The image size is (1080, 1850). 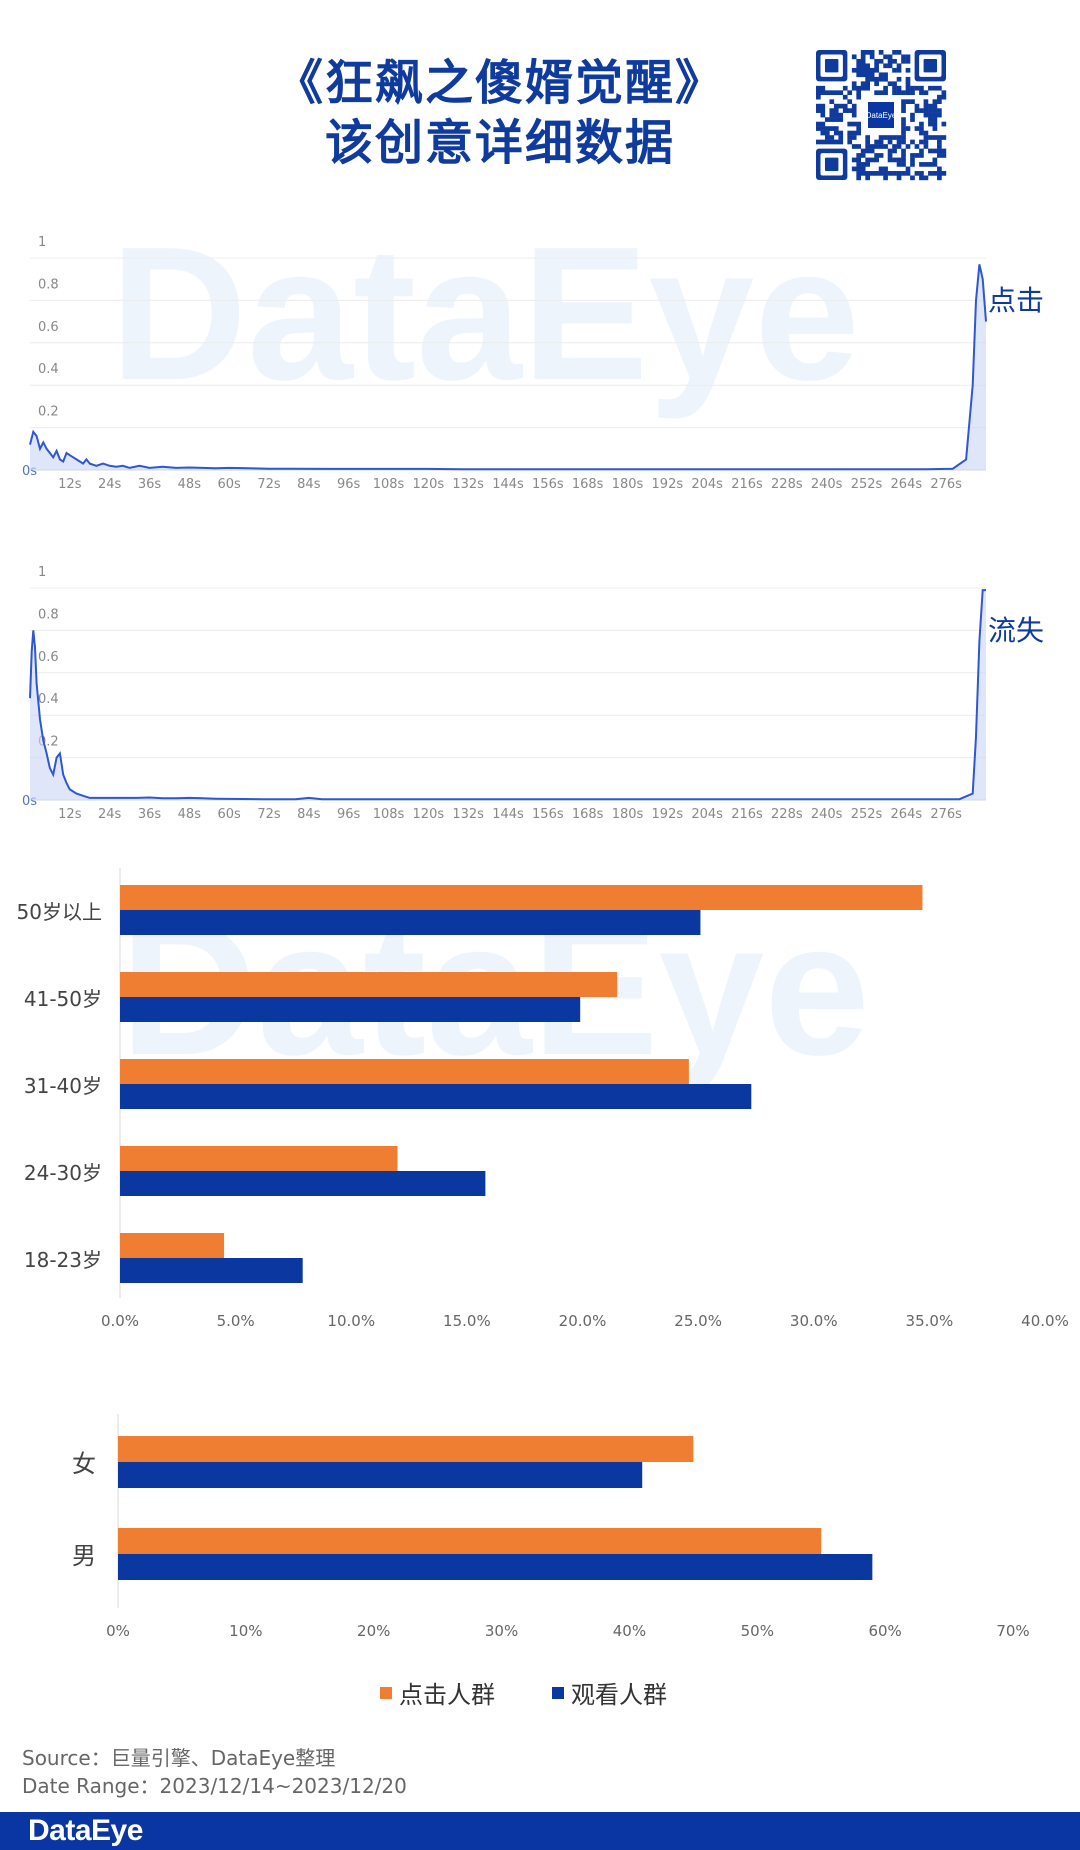 What do you see at coordinates (629, 1631) in the screenshot?
I see `x-tick-label: 40%` at bounding box center [629, 1631].